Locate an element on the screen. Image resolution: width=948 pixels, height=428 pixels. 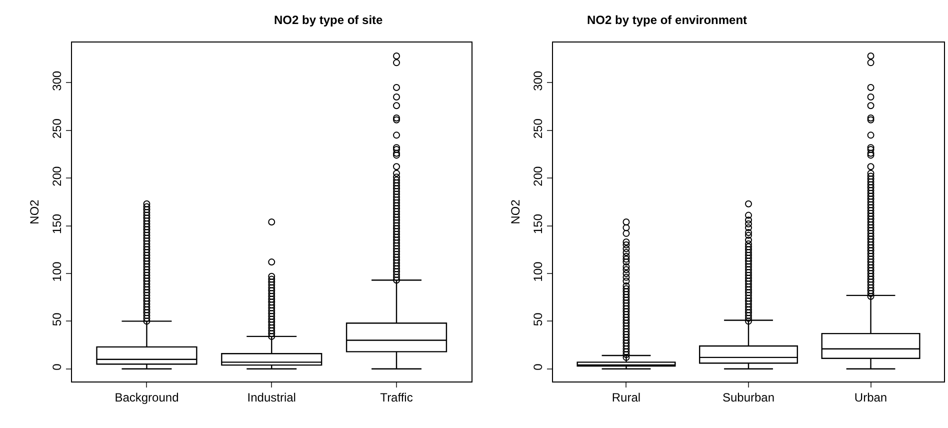
x-tick-label: Urban is located at coordinates (871, 397).